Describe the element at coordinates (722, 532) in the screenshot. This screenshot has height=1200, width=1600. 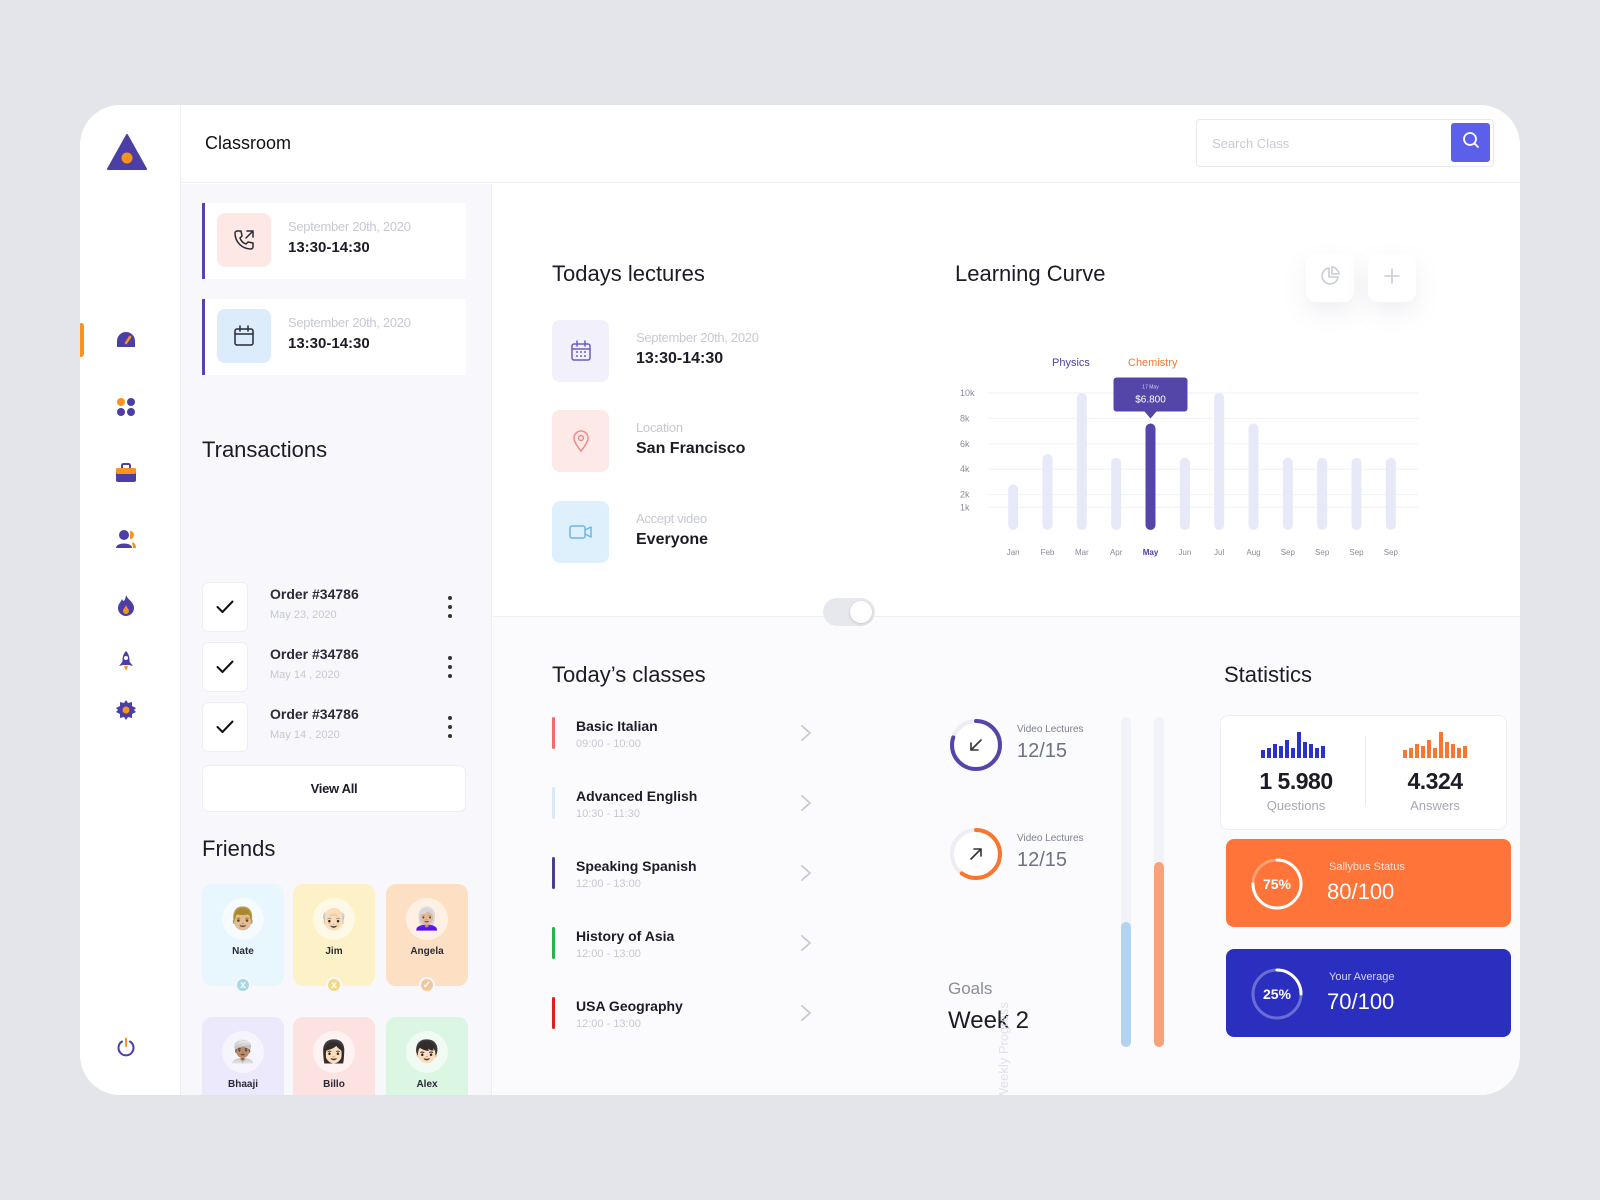
I see `lecture-video-row: Accept video Everyone` at that location.